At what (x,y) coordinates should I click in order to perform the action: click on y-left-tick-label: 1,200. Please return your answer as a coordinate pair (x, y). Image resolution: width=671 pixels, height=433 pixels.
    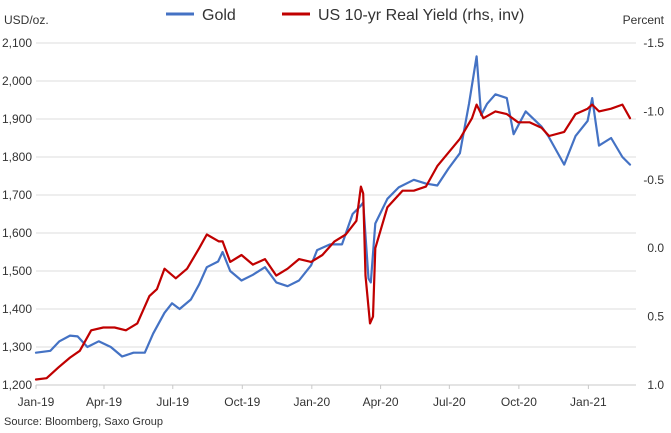
    Looking at the image, I should click on (17, 385).